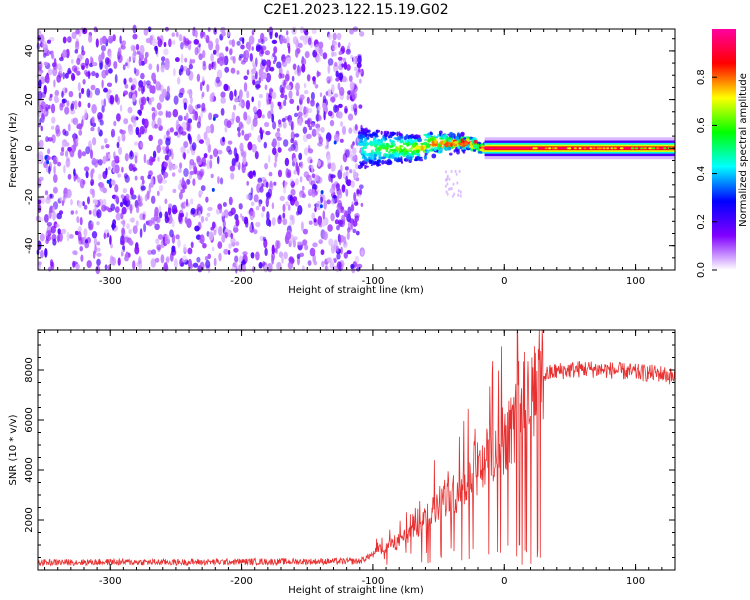 This screenshot has width=750, height=600. What do you see at coordinates (504, 581) in the screenshot?
I see `x-tick-label: 0` at bounding box center [504, 581].